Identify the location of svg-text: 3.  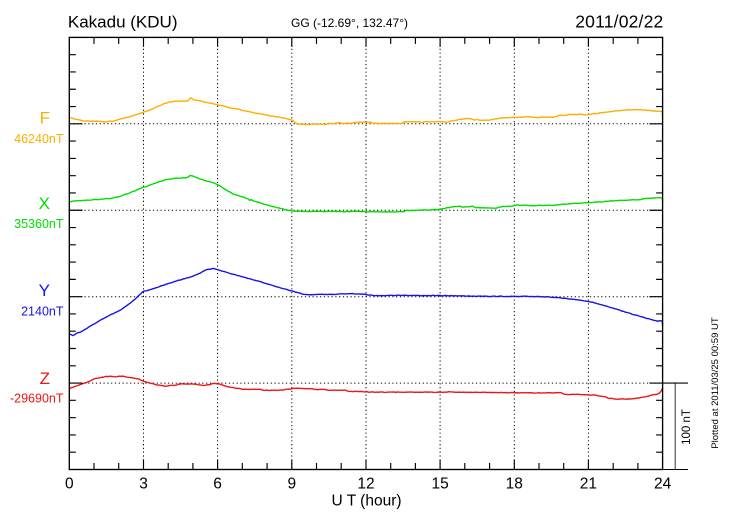
(143, 484).